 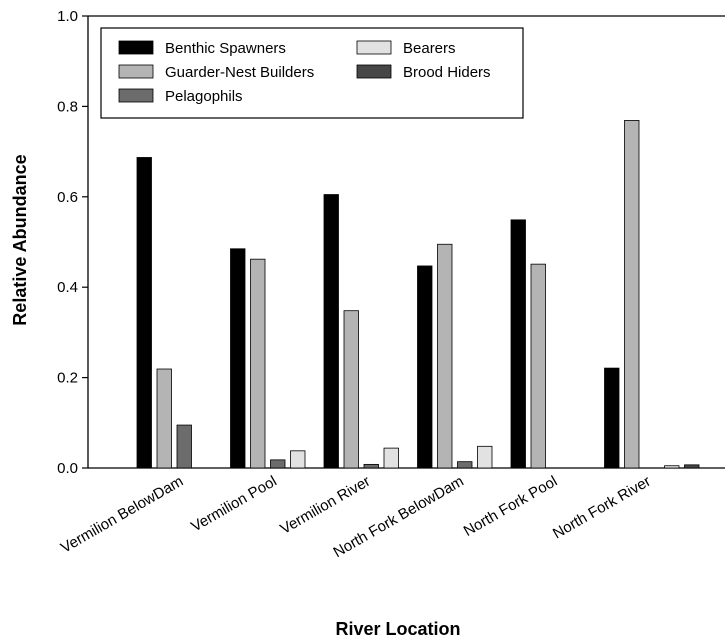 What do you see at coordinates (72, 242) in the screenshot?
I see `y-ticks: 0.0 0.2 0.4 0.6 0.8 1.0` at bounding box center [72, 242].